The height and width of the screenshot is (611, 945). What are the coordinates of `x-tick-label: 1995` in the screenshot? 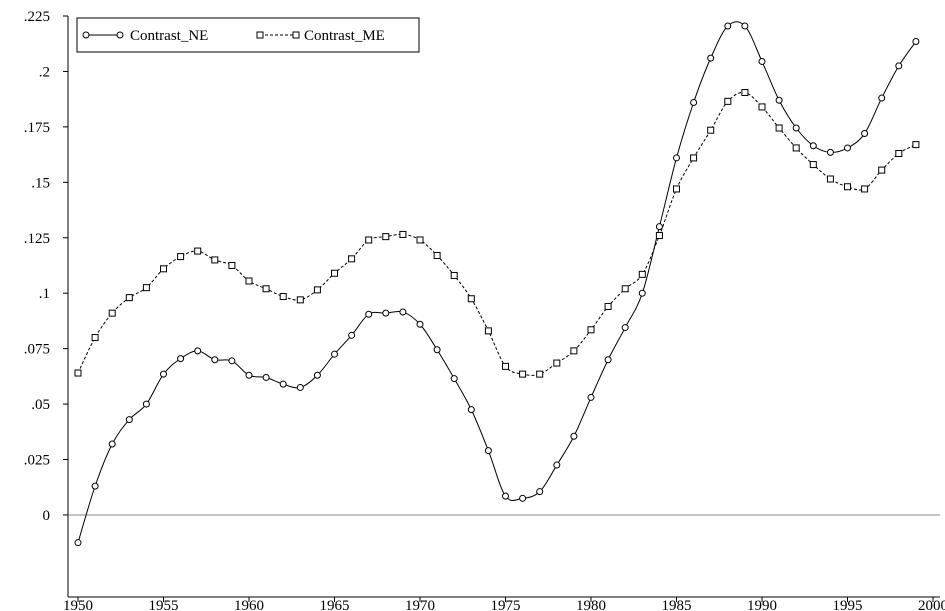 It's located at (848, 604).